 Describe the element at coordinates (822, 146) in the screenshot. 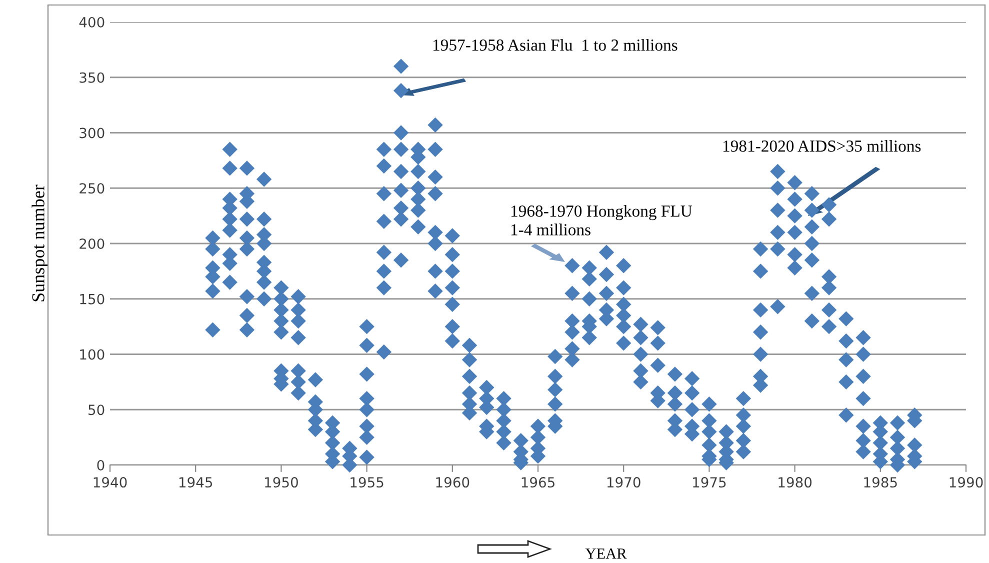

I see `annotation: 1981-2020 AIDS>35 millions` at that location.